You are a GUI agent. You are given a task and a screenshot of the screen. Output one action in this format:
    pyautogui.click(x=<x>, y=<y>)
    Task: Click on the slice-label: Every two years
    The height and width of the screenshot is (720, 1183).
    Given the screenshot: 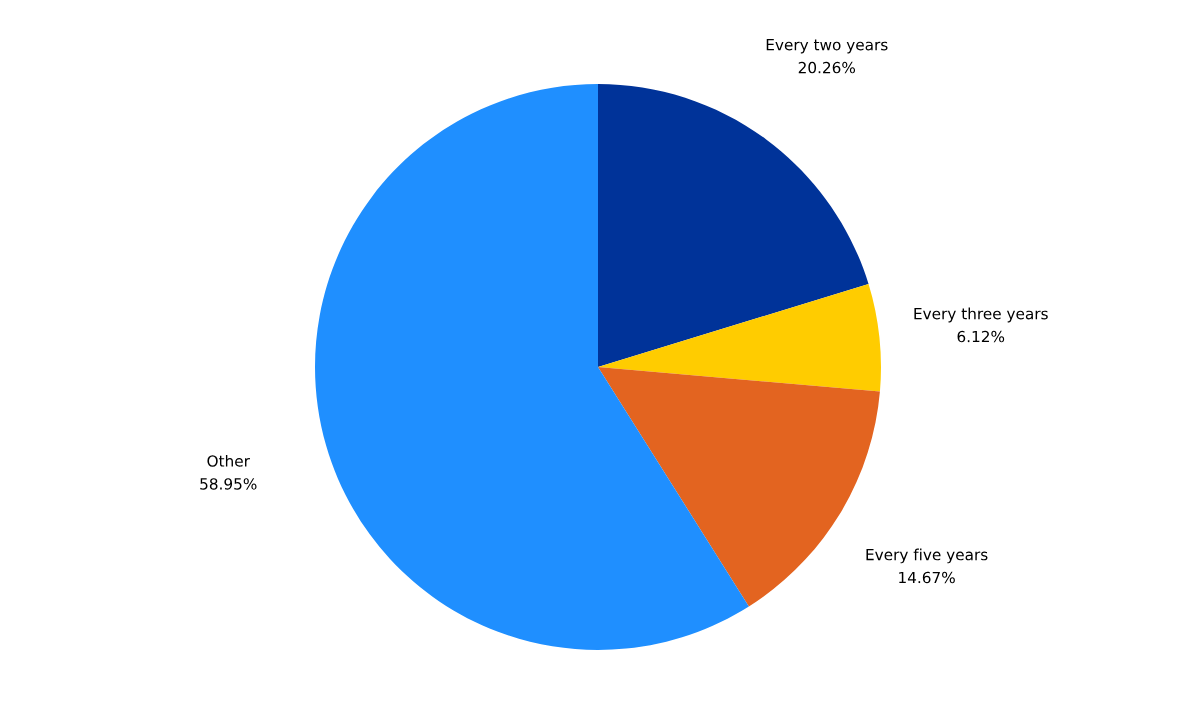 What is the action you would take?
    pyautogui.click(x=827, y=46)
    